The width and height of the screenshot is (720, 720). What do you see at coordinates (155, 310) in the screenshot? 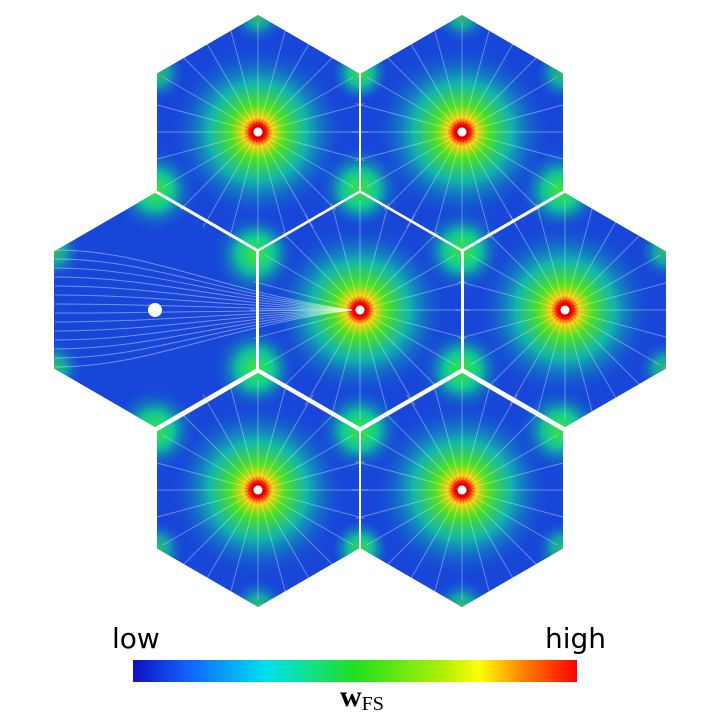
I see `sink` at bounding box center [155, 310].